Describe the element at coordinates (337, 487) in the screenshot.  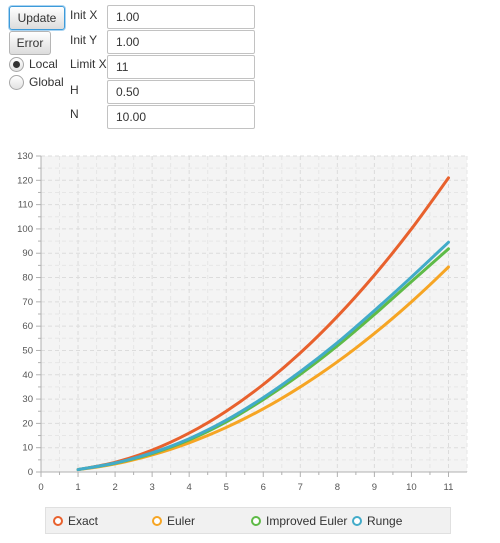
I see `x-tick-label: 8` at that location.